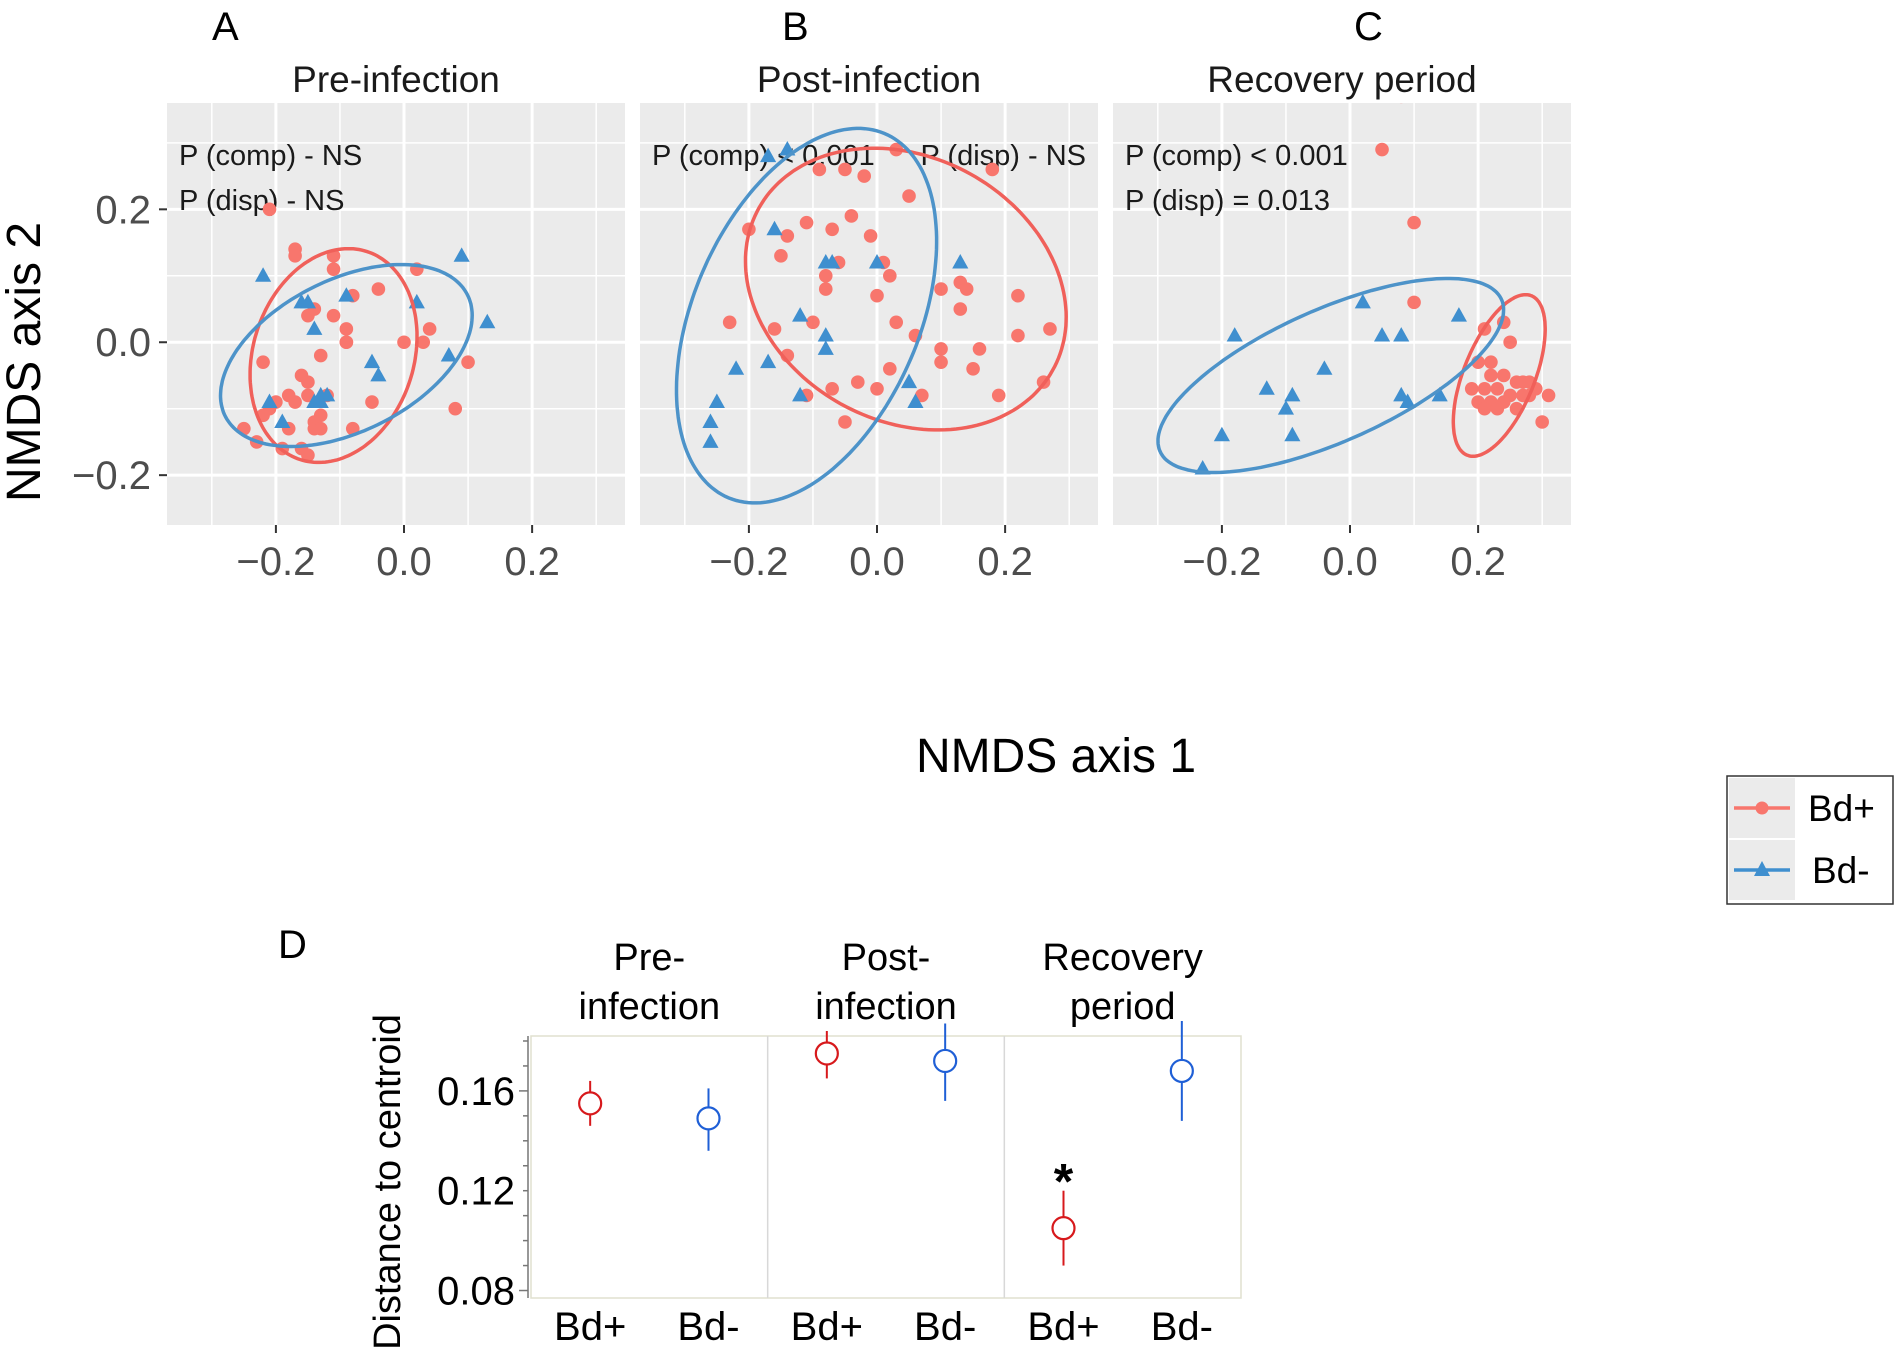 This screenshot has height=1352, width=1895. What do you see at coordinates (1762, 868) in the screenshot?
I see `legend-marker-bd-neg` at bounding box center [1762, 868].